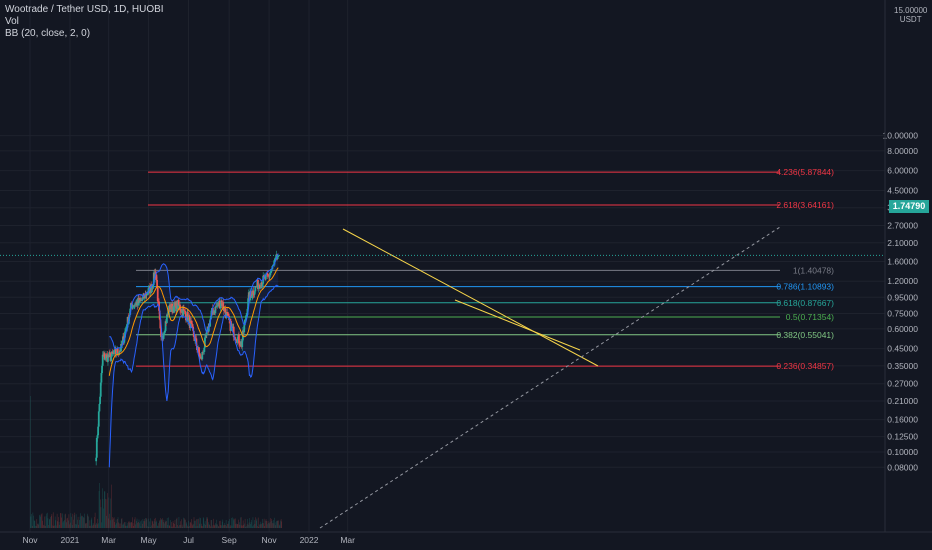  I want to click on symbol-title: Wootrade / Tether USD, 1D, HUOBI, so click(84, 9).